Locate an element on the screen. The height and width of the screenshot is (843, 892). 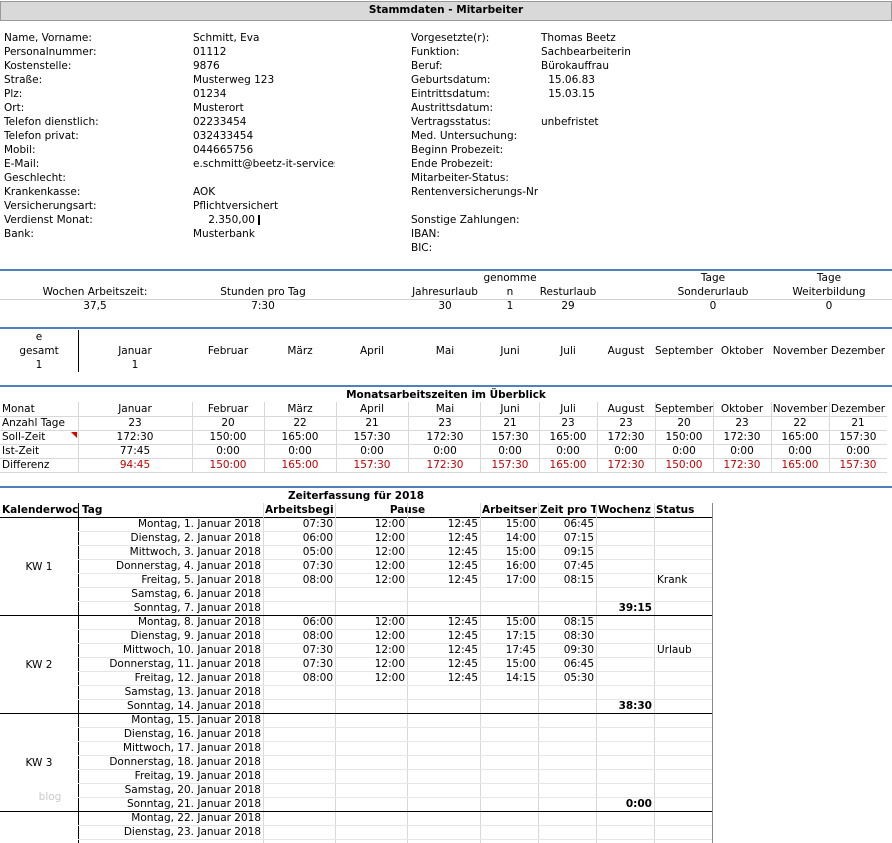
month-header: März is located at coordinates (300, 409).